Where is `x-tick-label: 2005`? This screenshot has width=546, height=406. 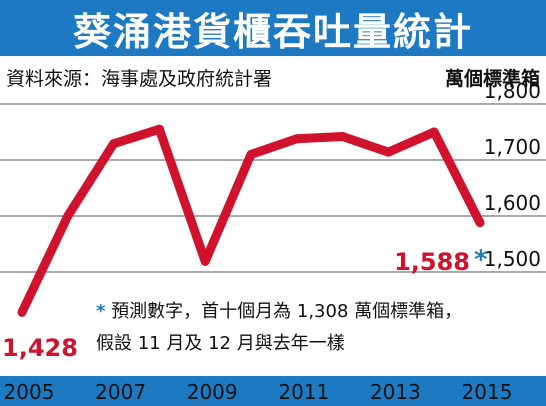 x-tick-label: 2005 is located at coordinates (29, 392).